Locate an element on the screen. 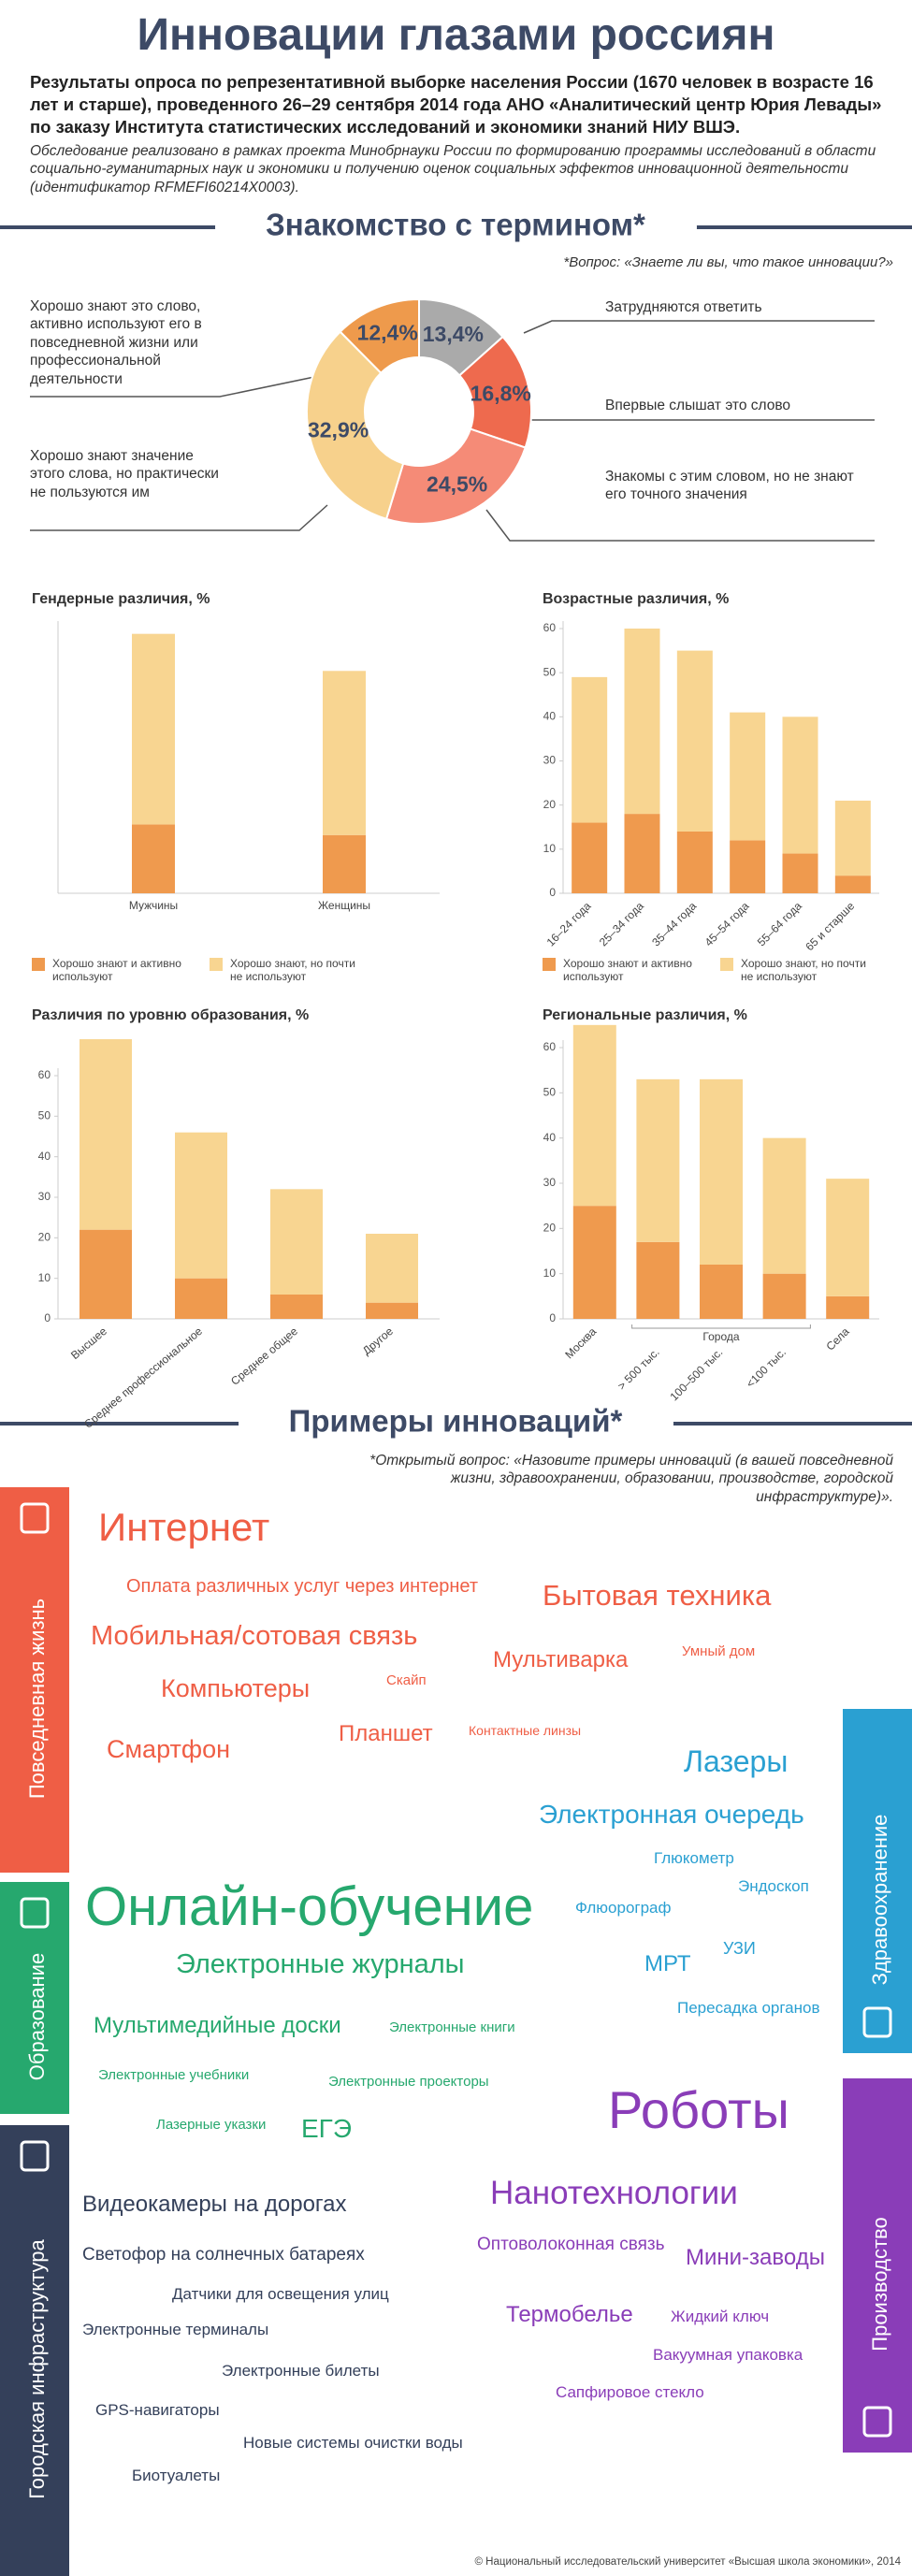  y-tick-label: 30 is located at coordinates (44, 1196).